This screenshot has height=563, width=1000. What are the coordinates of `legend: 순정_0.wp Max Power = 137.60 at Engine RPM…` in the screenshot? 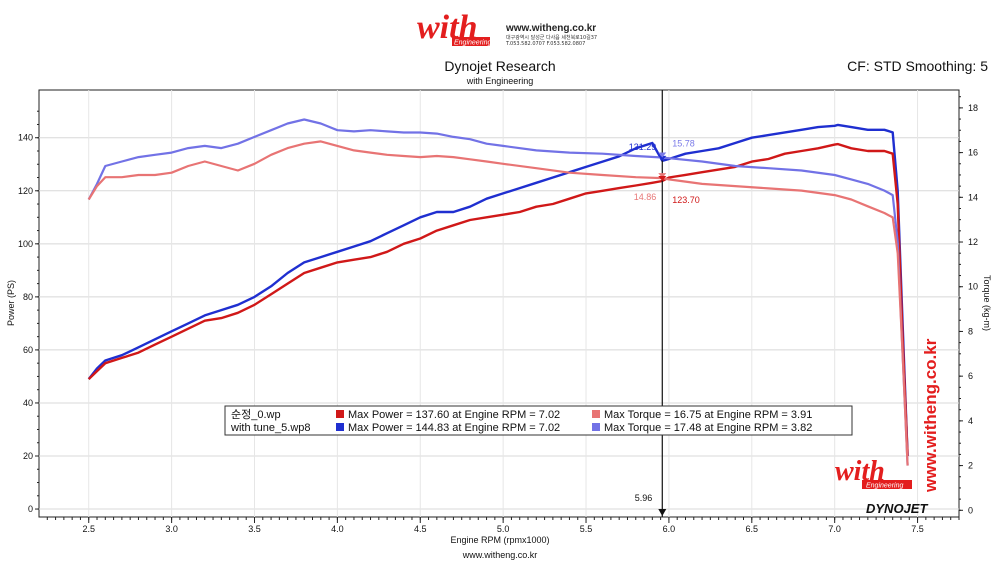 It's located at (538, 420).